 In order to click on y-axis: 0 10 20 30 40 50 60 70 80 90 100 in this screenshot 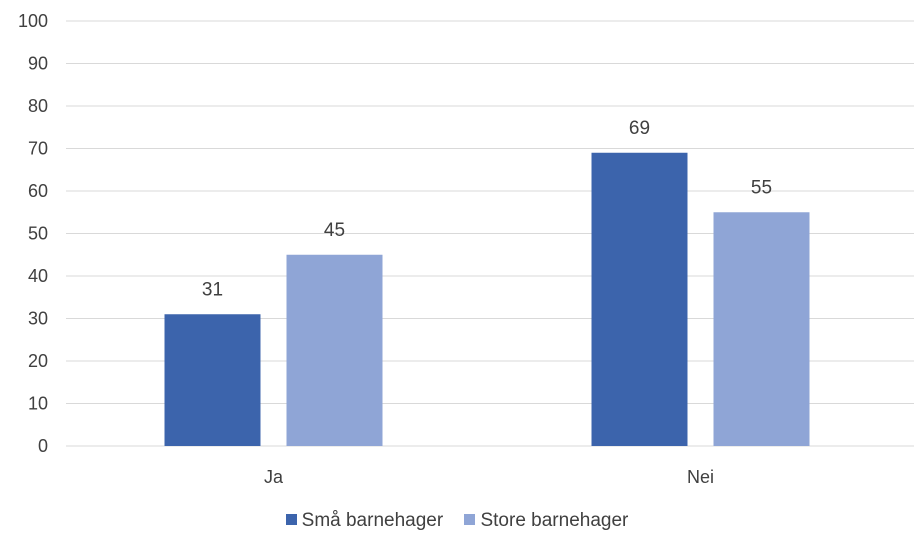, I will do `click(33, 233)`.